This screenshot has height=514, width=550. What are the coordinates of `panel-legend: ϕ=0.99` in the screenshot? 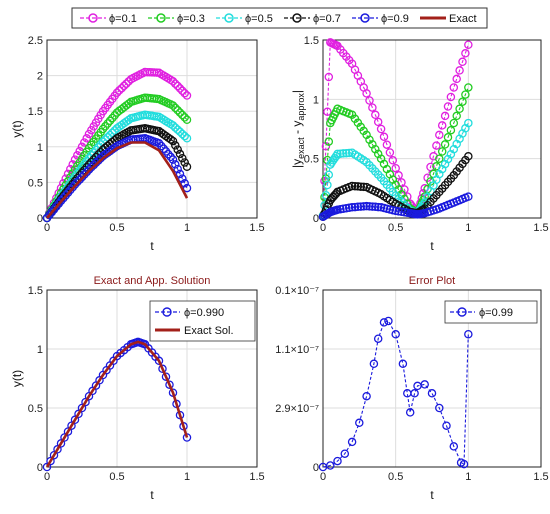 It's located at (491, 312).